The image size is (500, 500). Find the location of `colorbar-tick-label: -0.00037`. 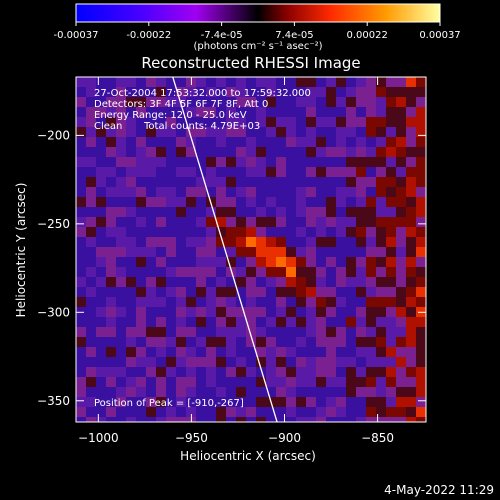

colorbar-tick-label: -0.00037 is located at coordinates (76, 35).